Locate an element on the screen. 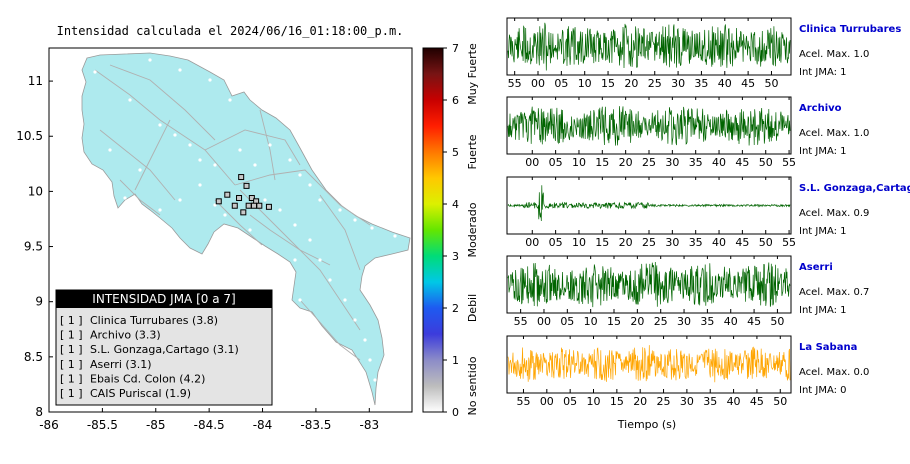 This screenshot has height=464, width=910. colorbar-tick-label: 5 is located at coordinates (455, 152).